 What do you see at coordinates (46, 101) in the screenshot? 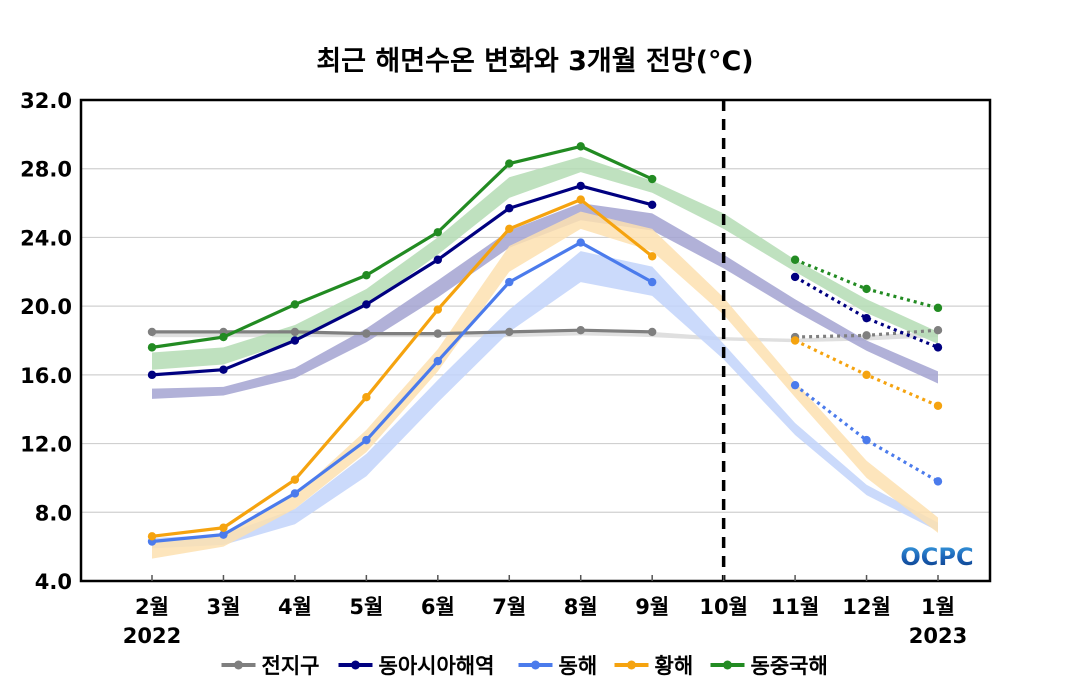
I see `y-tick-label: 32.0` at bounding box center [46, 101].